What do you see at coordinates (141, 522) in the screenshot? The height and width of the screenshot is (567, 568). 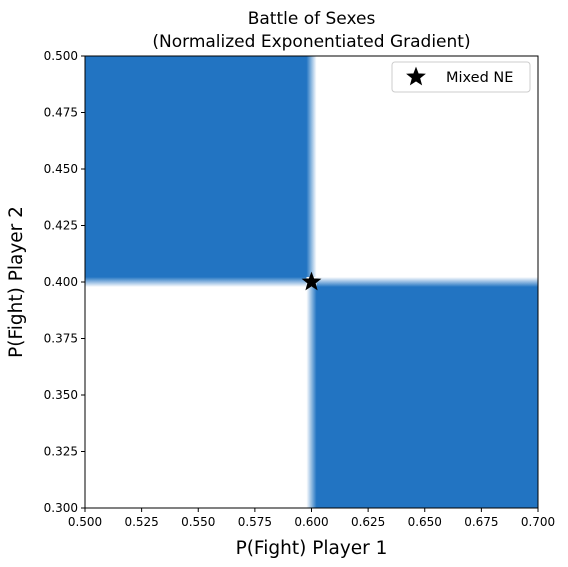 I see `x-tick-label: 0.525` at bounding box center [141, 522].